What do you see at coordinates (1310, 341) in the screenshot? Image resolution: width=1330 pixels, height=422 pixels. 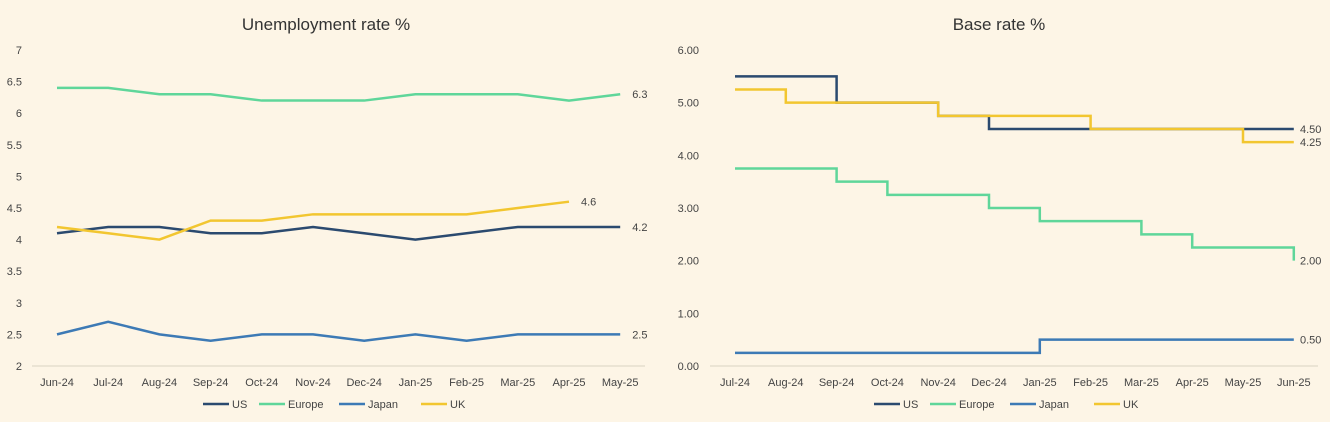 I see `data-label-japan: 0.50` at bounding box center [1310, 341].